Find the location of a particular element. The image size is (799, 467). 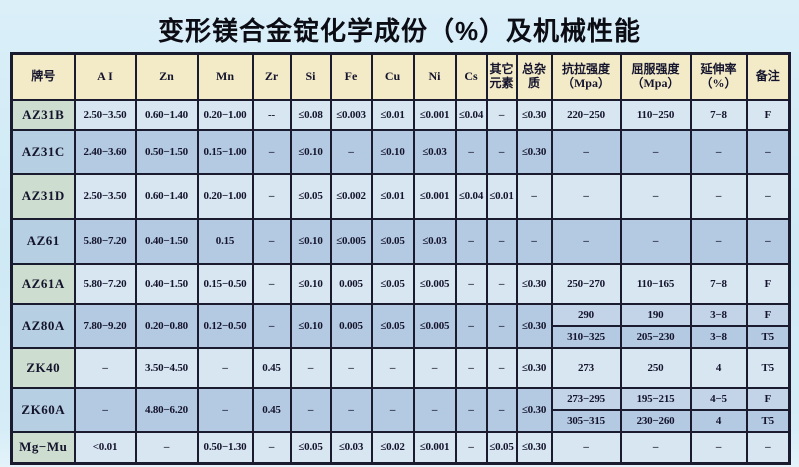

mech-cell: 290 is located at coordinates (586, 314).